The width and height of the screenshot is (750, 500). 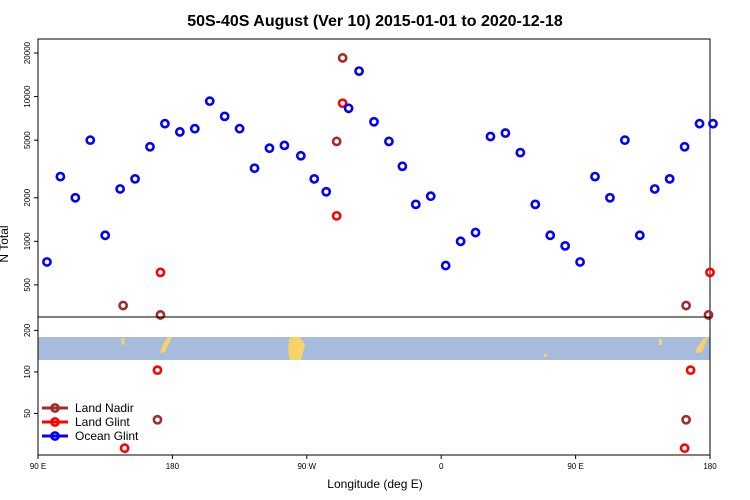 What do you see at coordinates (441, 466) in the screenshot?
I see `x-tick-label: 0` at bounding box center [441, 466].